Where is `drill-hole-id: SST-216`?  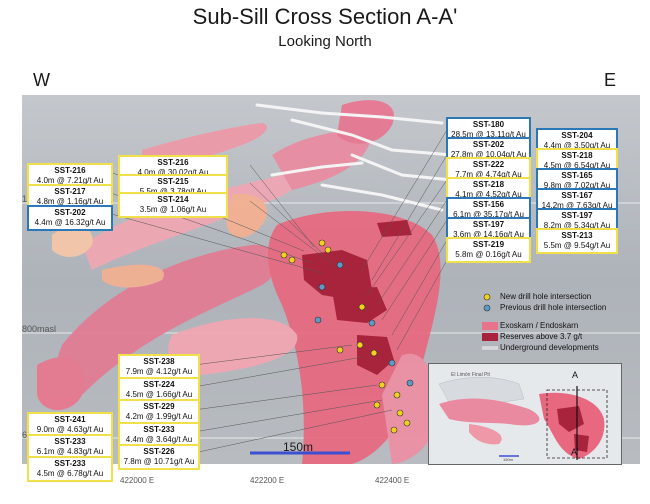 drill-hole-id: SST-216 is located at coordinates (173, 162).